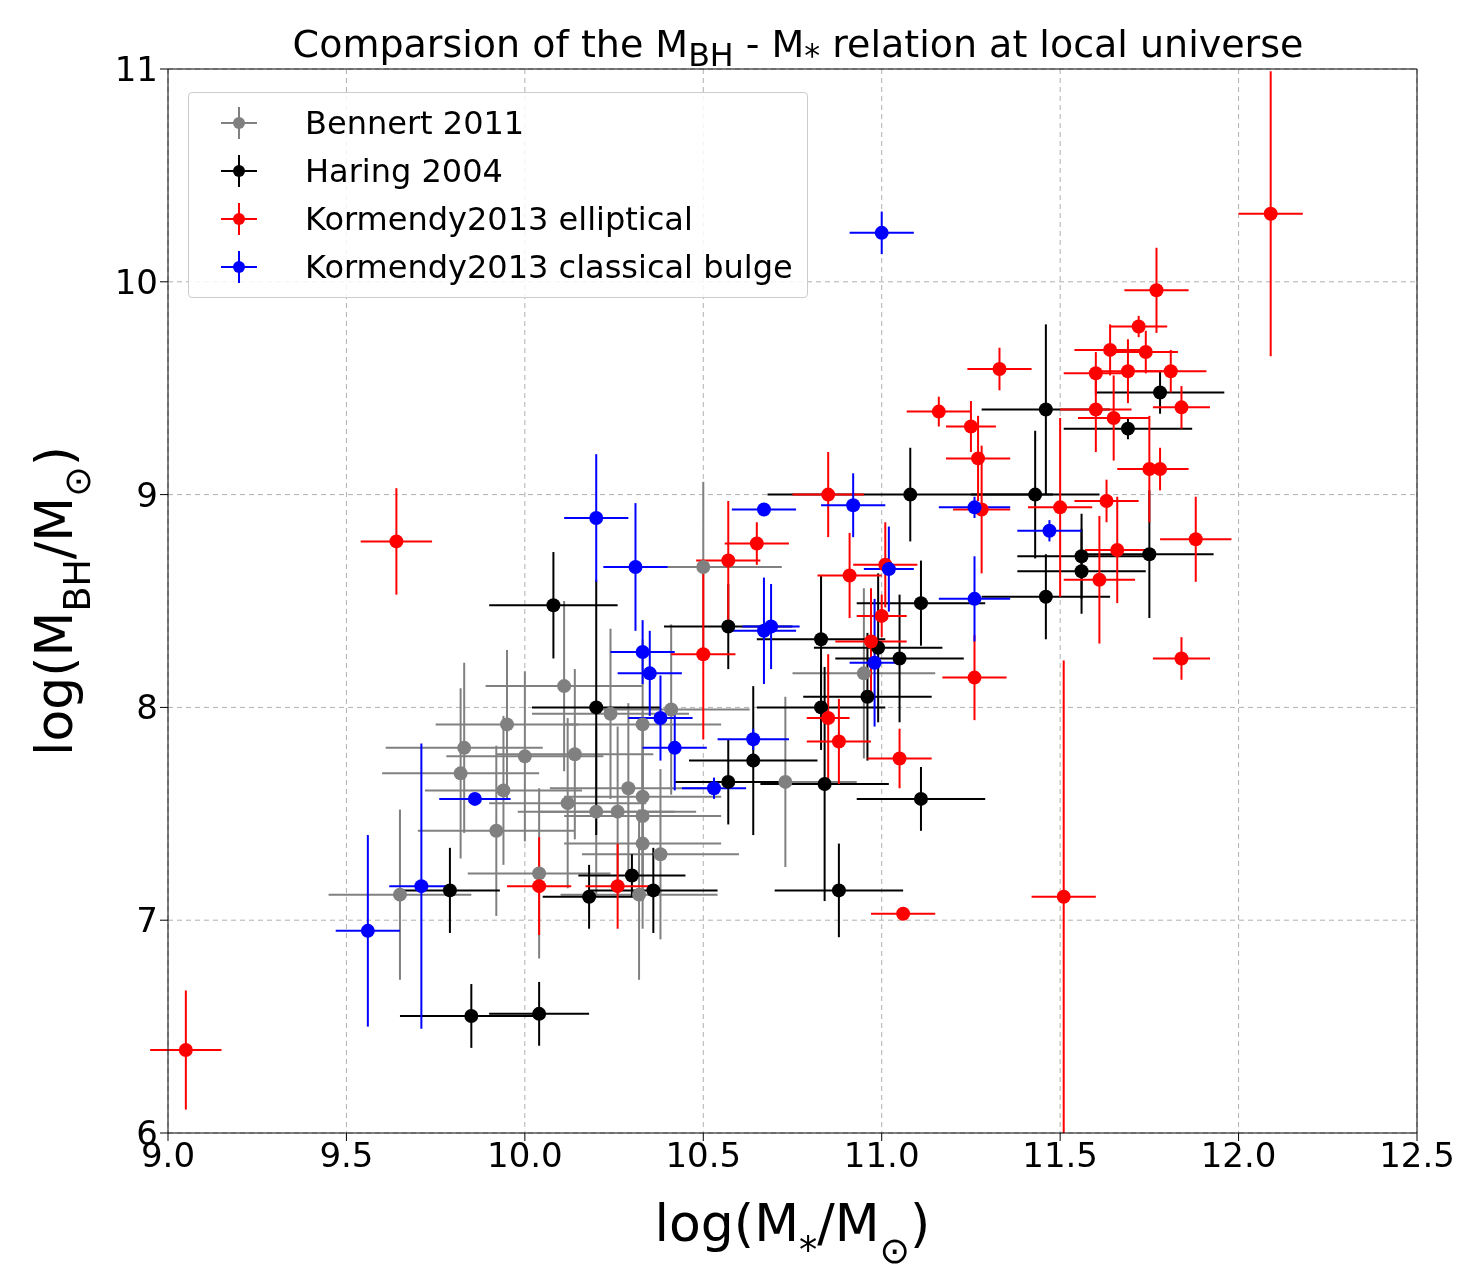 This screenshot has width=1473, height=1283. What do you see at coordinates (792, 1232) in the screenshot?
I see `x-axis-title: log(M$_{*}$/M$_{⊙}$)` at bounding box center [792, 1232].